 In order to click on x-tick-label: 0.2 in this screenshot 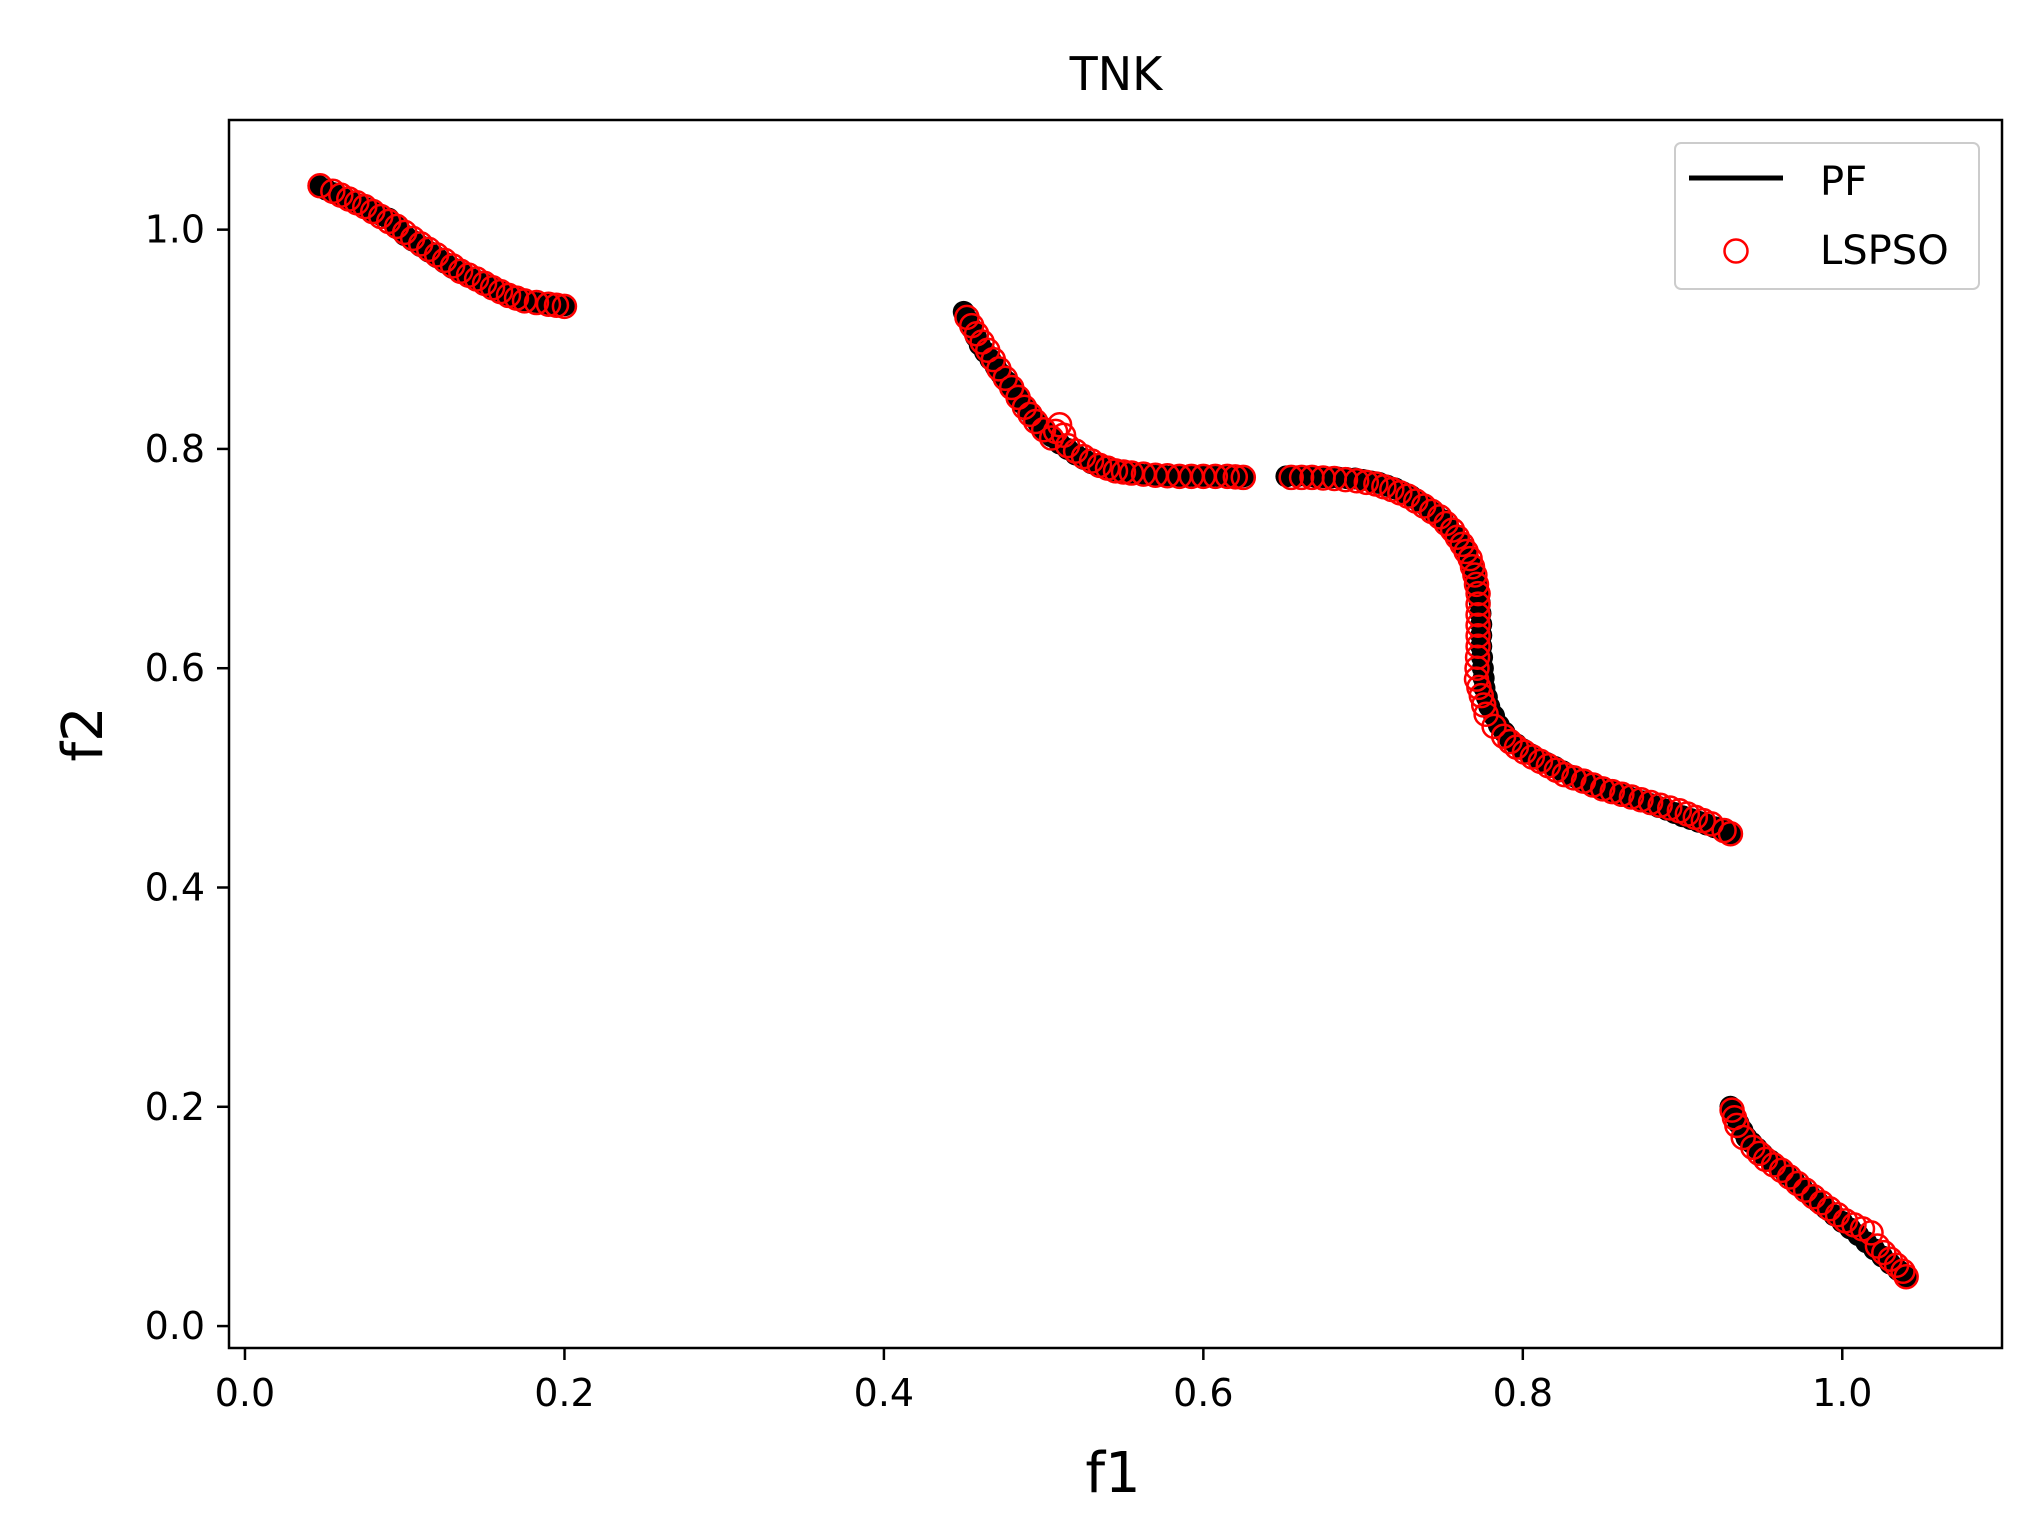, I will do `click(564, 1393)`.